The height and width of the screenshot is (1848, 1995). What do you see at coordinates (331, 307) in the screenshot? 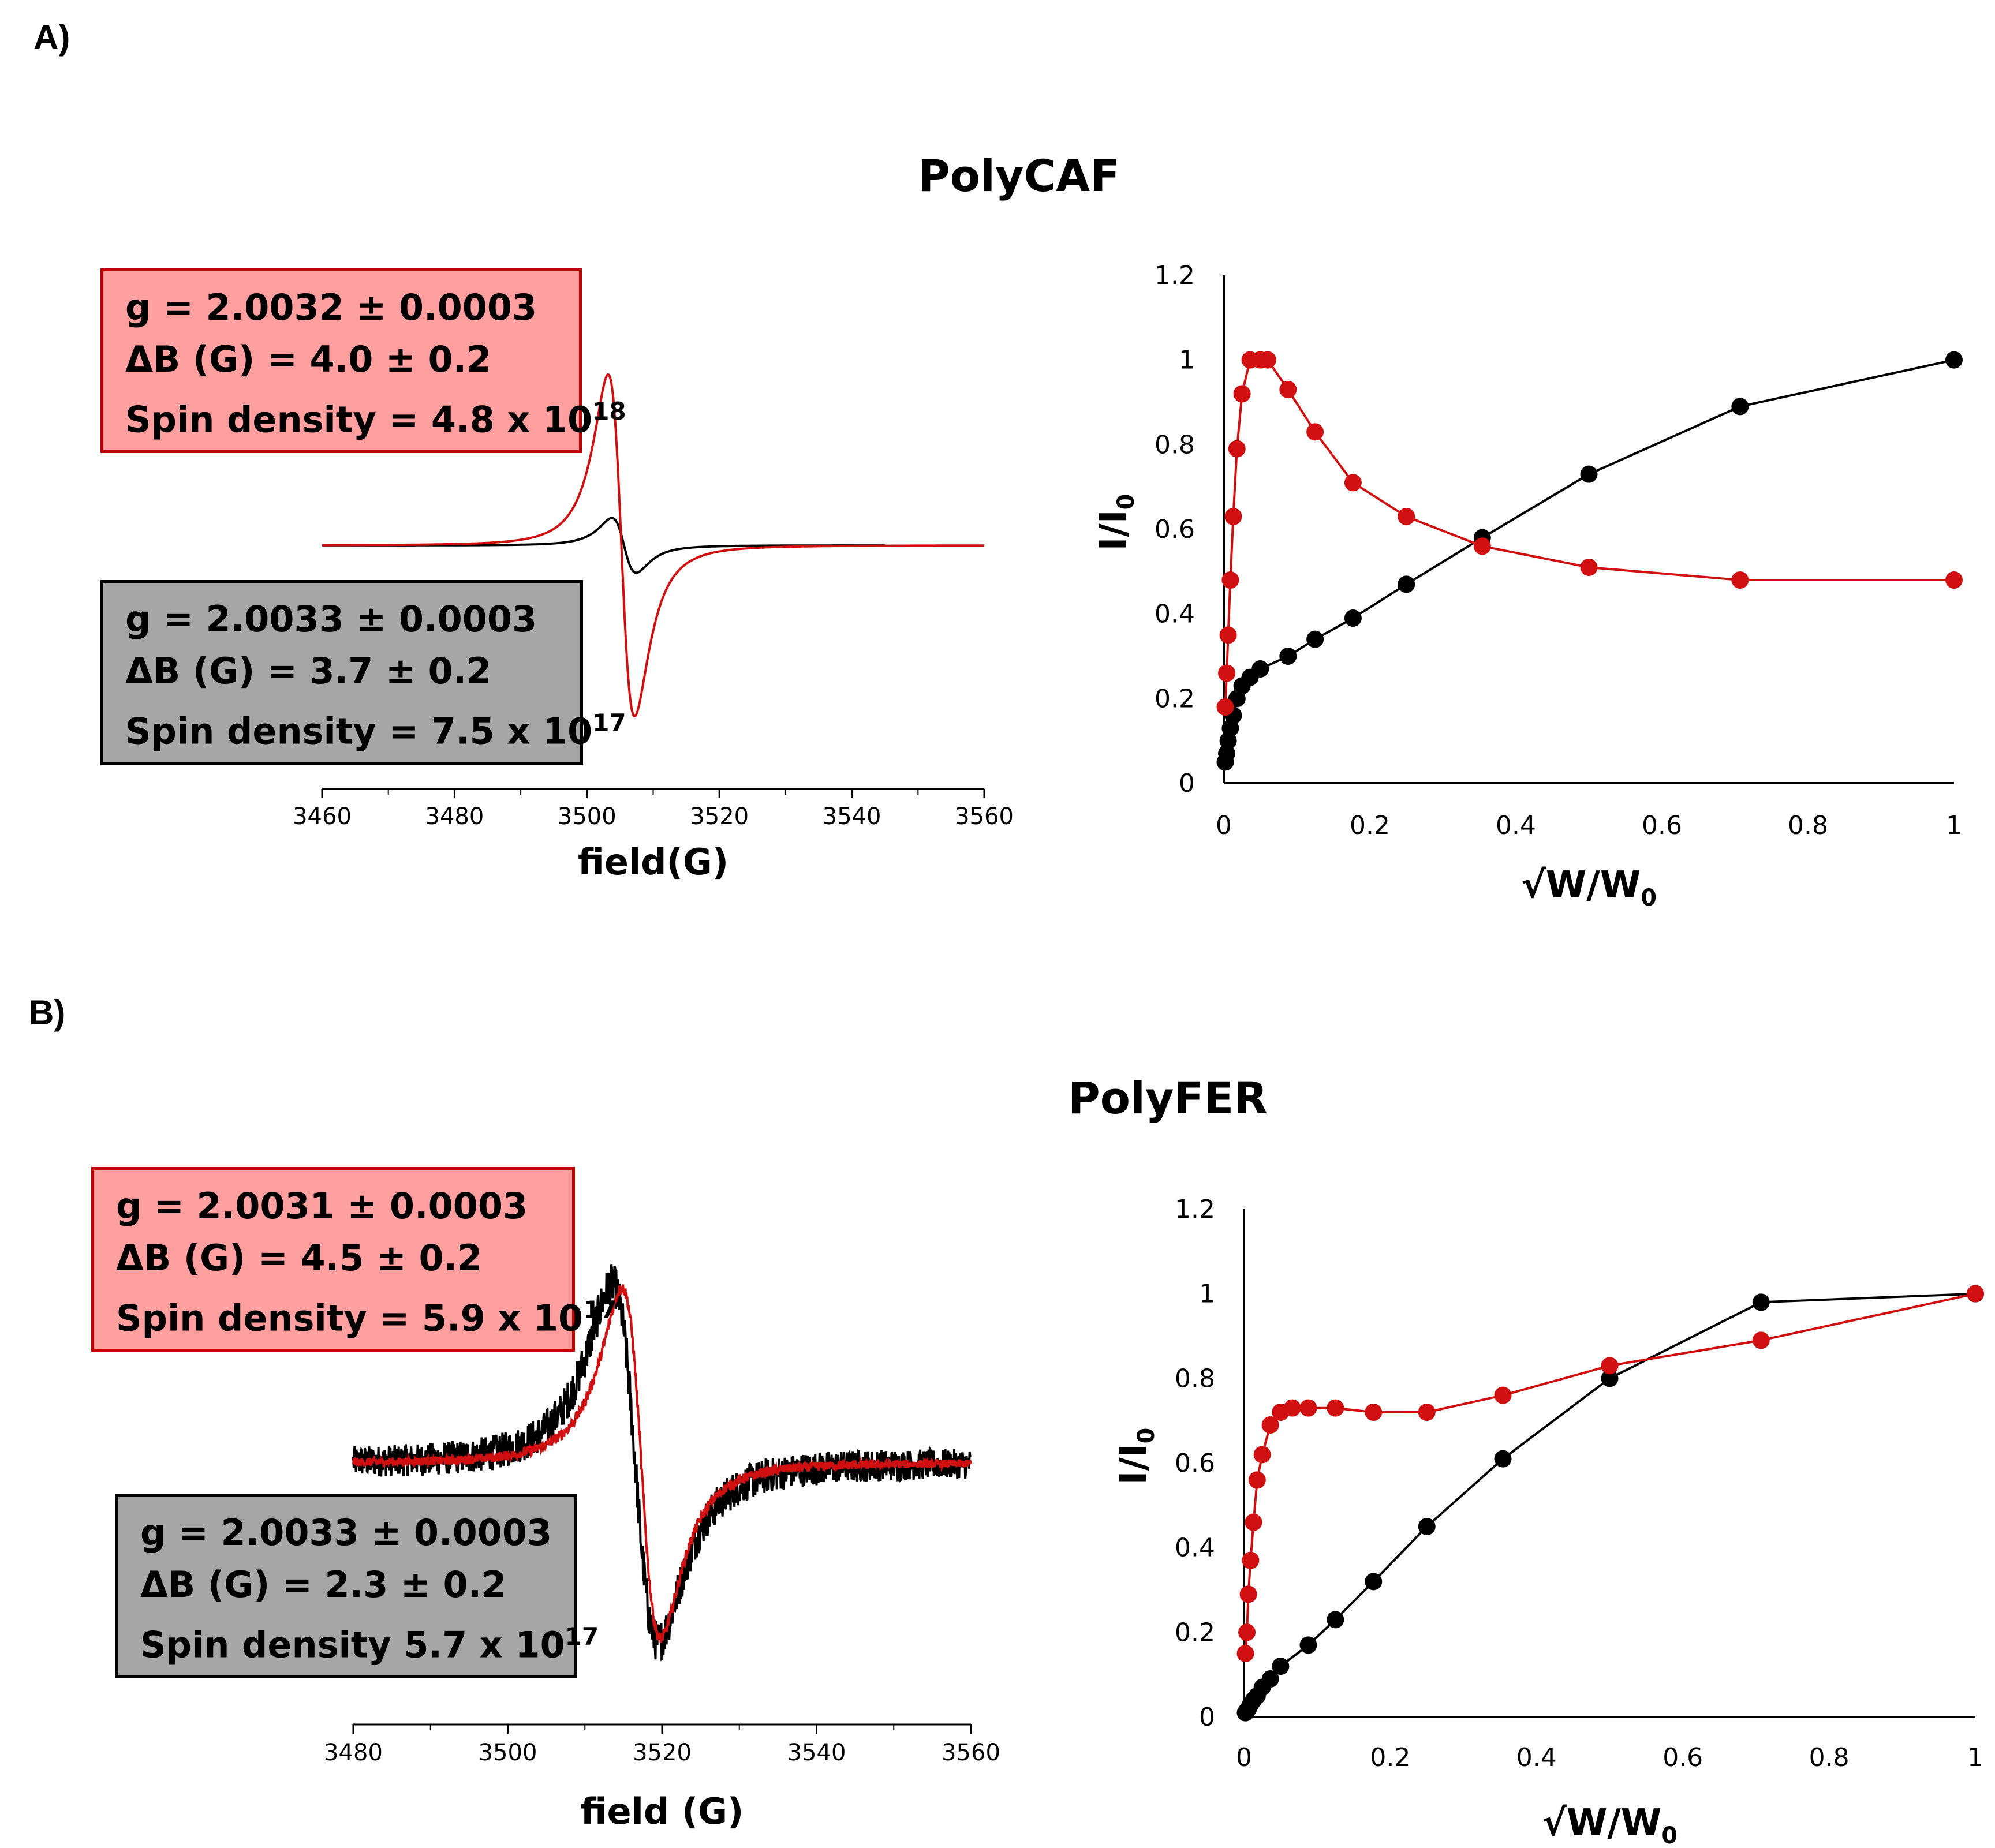
I see `g-value: g = 2.0032 ± 0.0003` at bounding box center [331, 307].